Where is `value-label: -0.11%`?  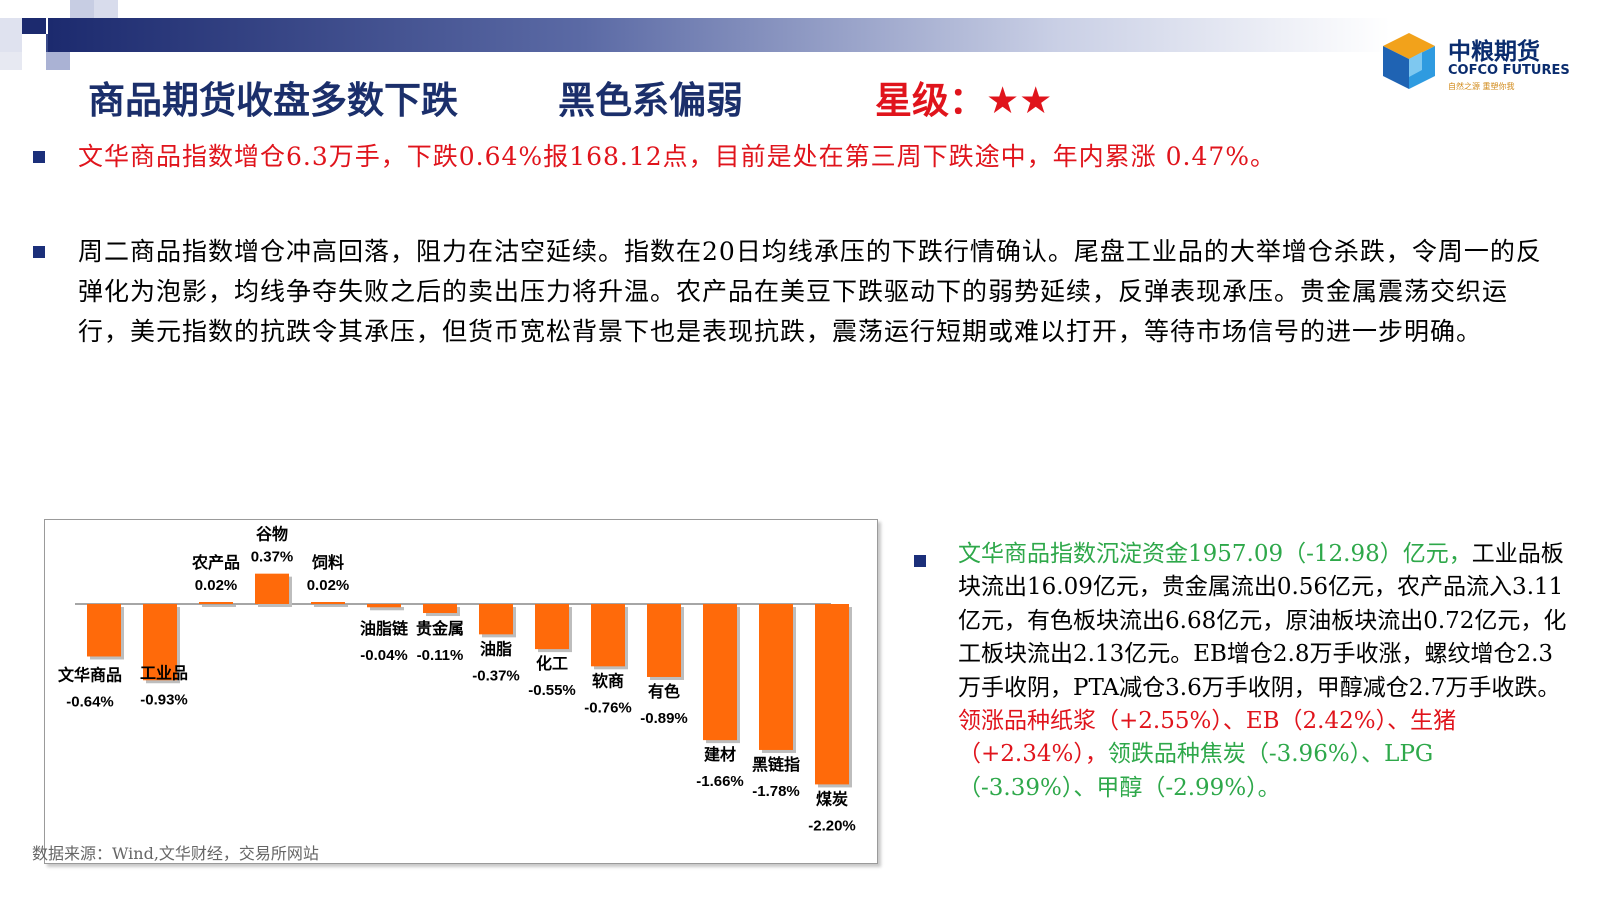
value-label: -0.11% is located at coordinates (440, 655).